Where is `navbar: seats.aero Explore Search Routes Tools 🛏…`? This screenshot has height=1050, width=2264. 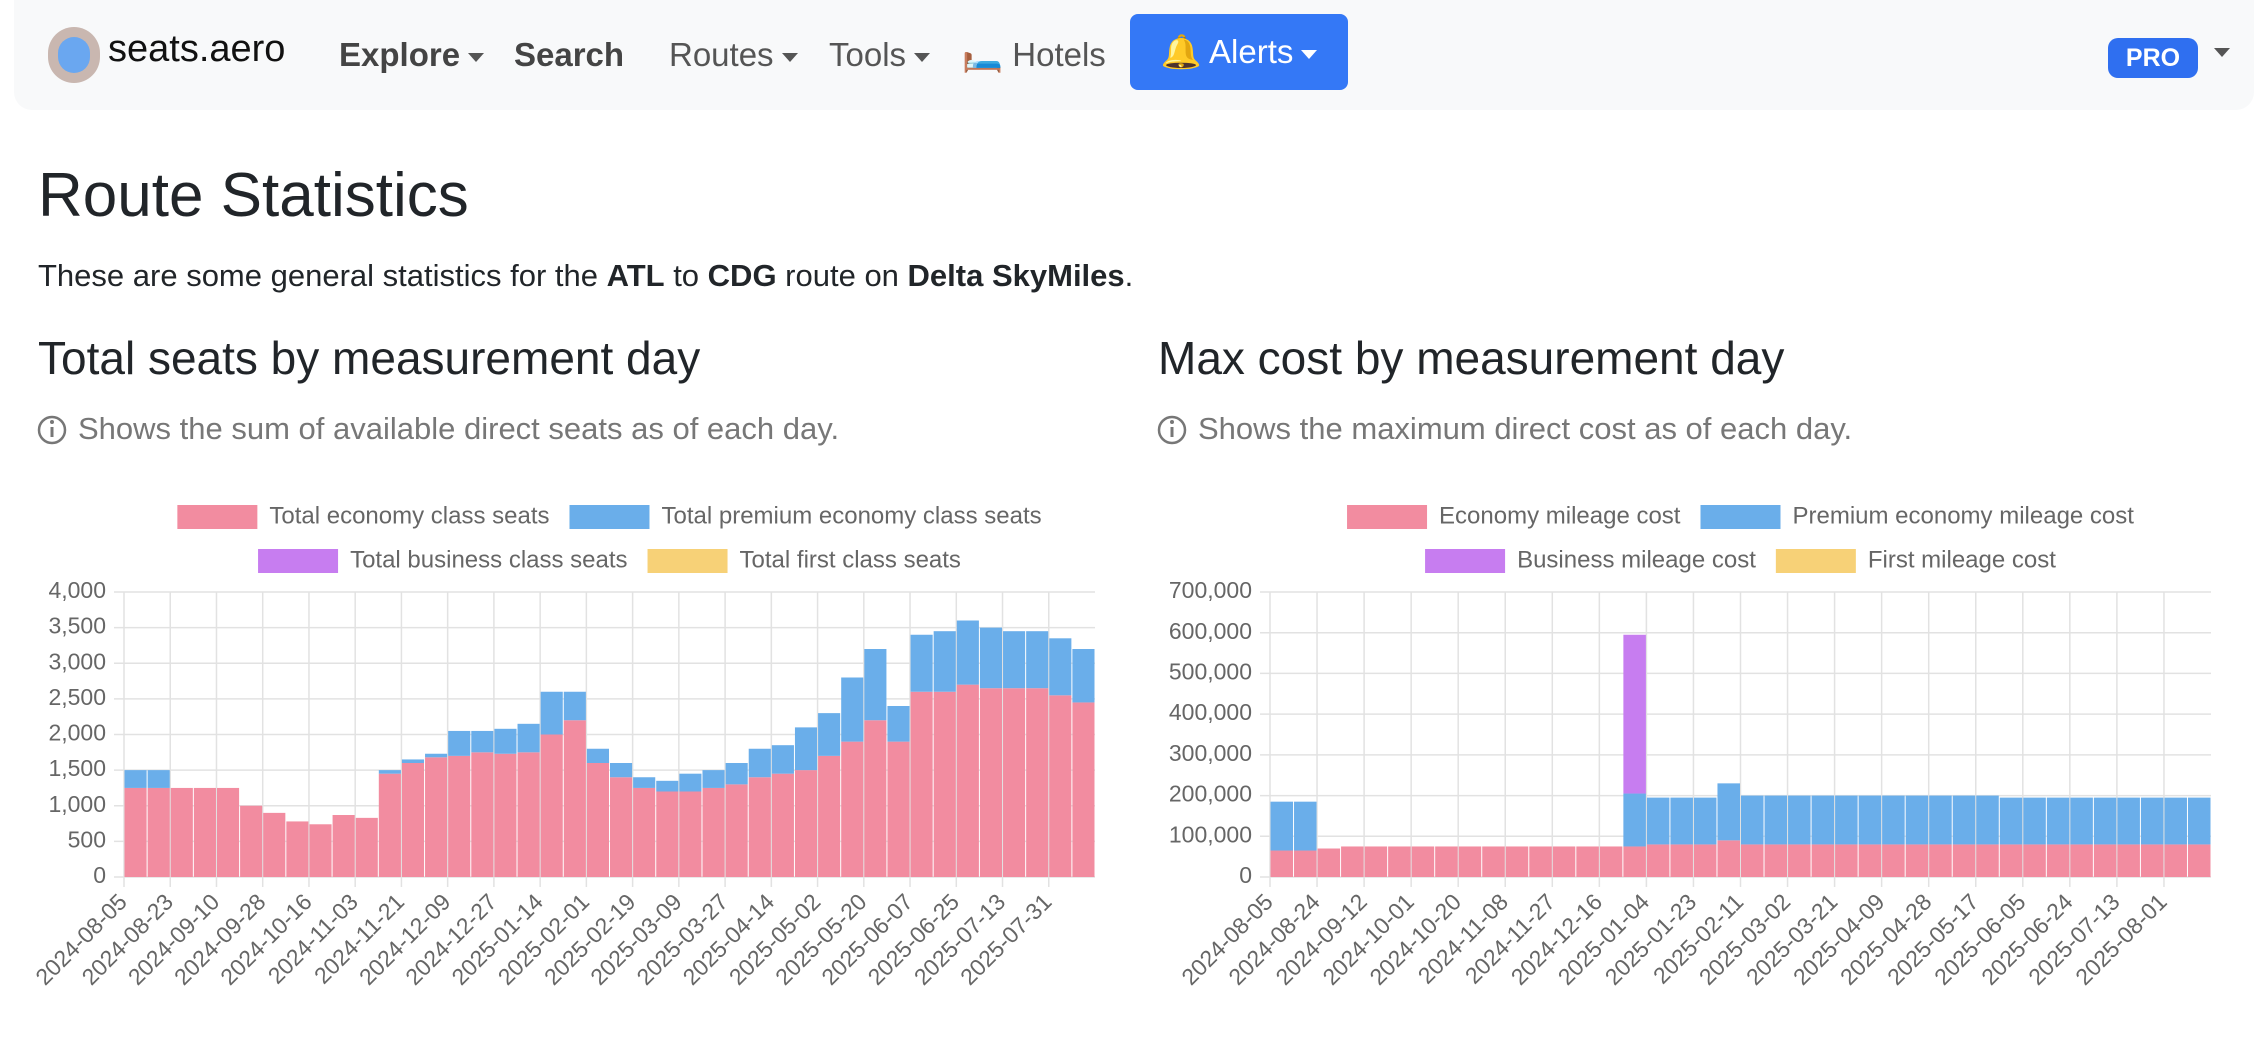 navbar: seats.aero Explore Search Routes Tools 🛏… is located at coordinates (1134, 55).